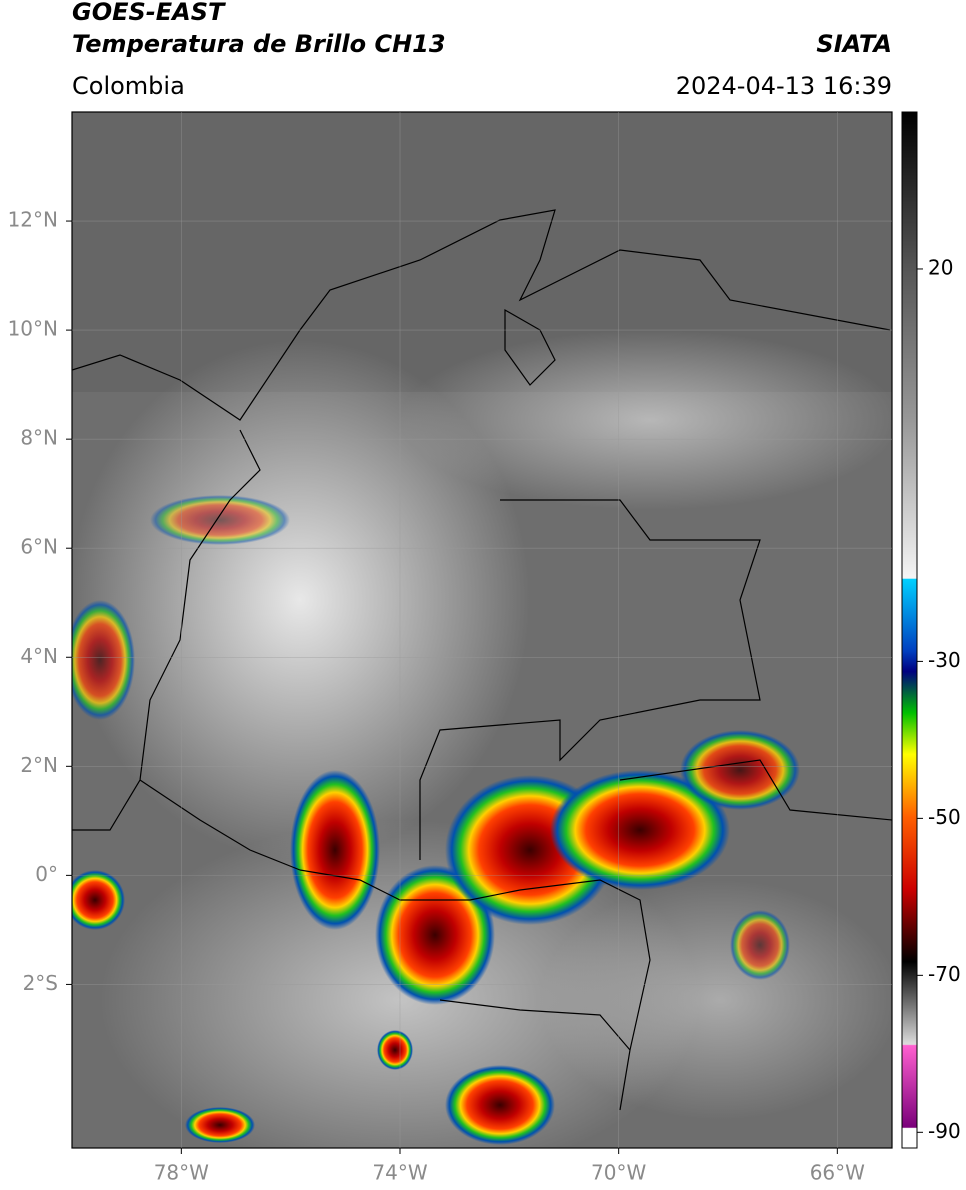 The width and height of the screenshot is (966, 1190). What do you see at coordinates (944, 817) in the screenshot?
I see `colorbar-tick-label: -50` at bounding box center [944, 817].